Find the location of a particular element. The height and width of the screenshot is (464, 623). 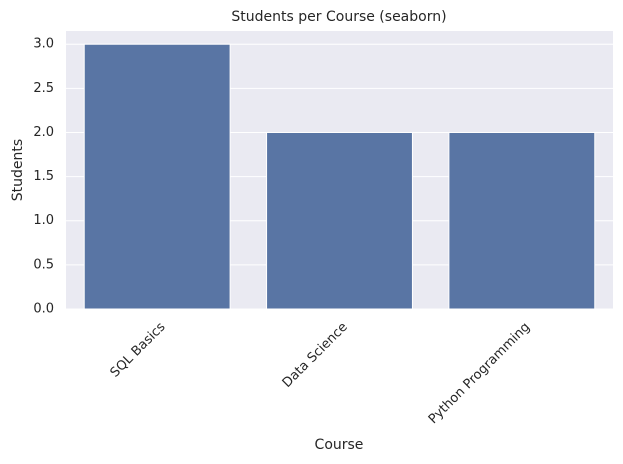

y-tick-label: 0.0 is located at coordinates (43, 309).